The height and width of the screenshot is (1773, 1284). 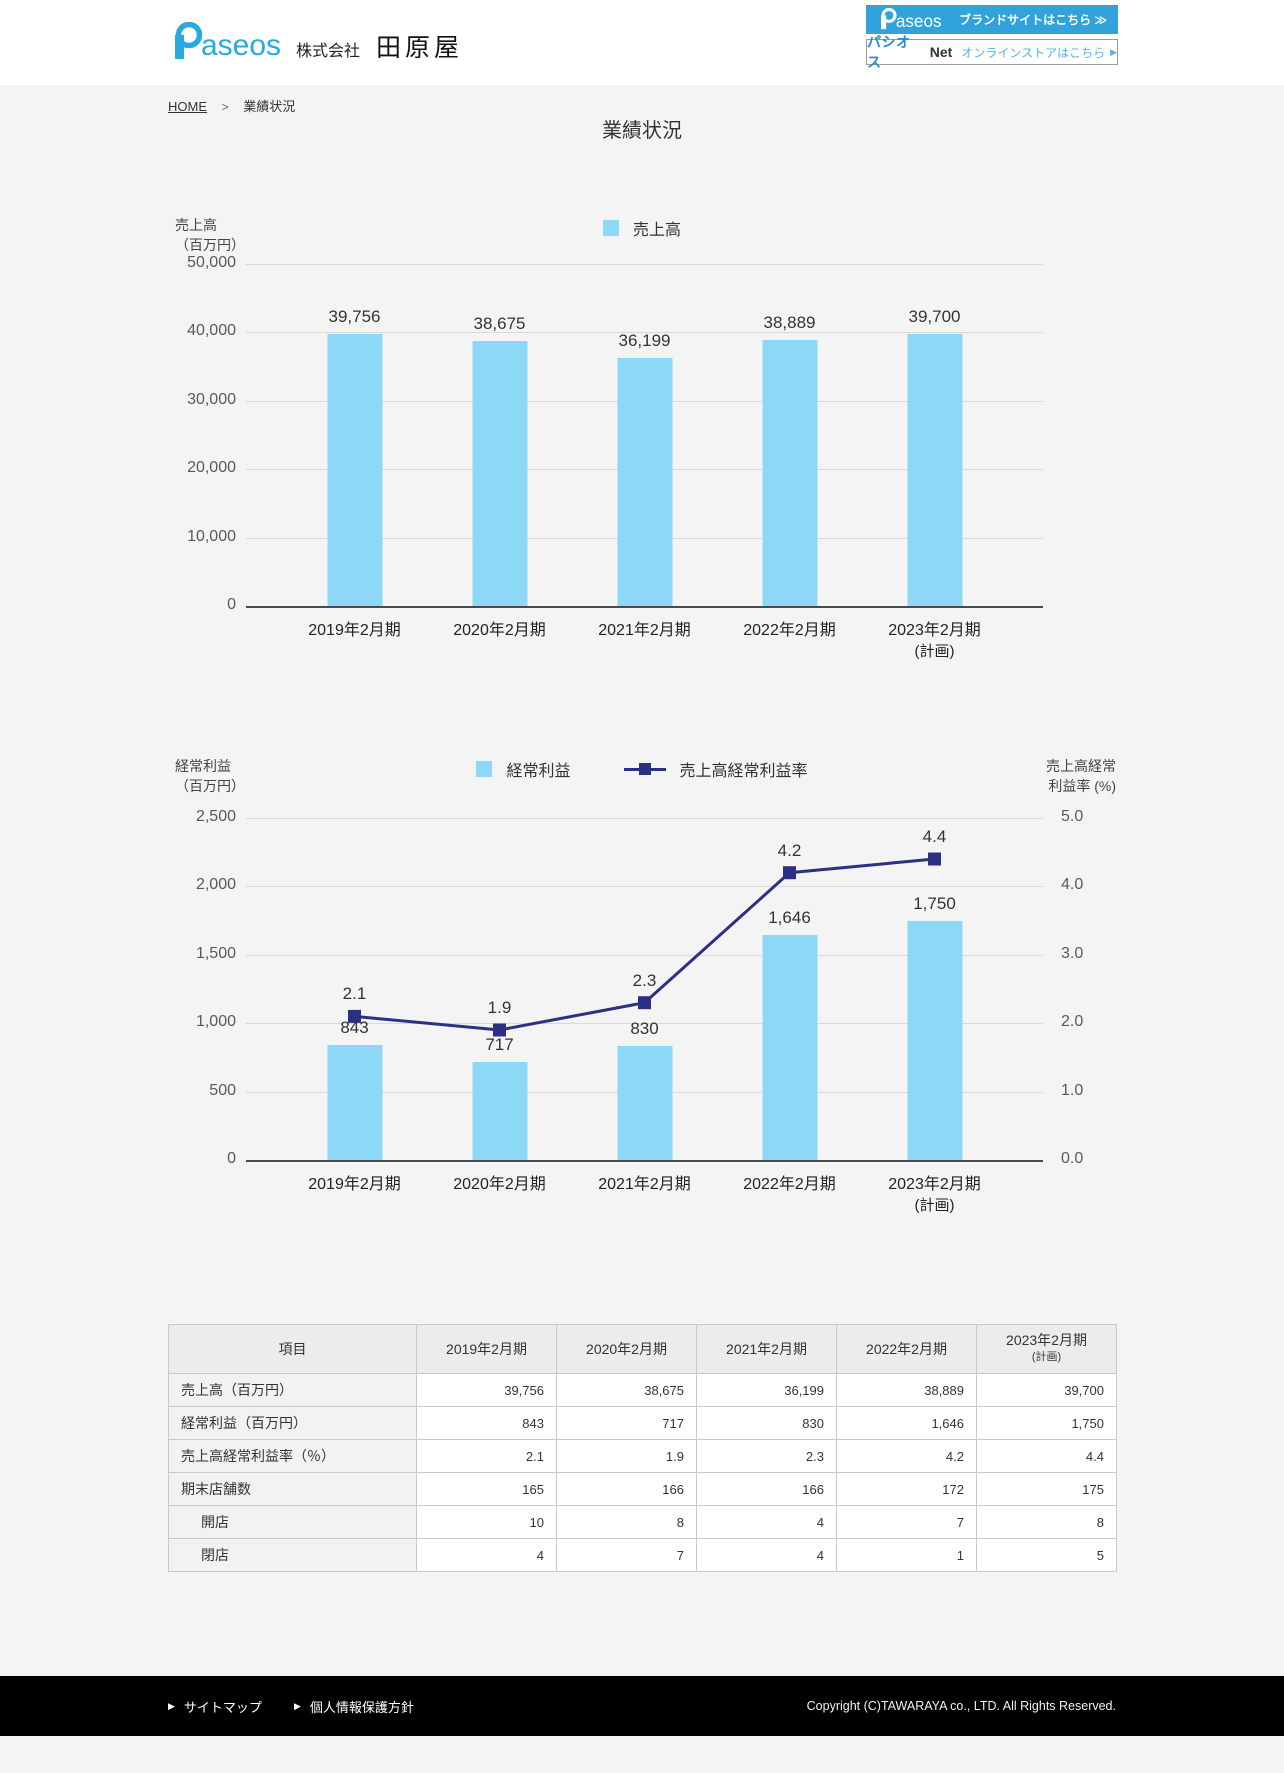 What do you see at coordinates (766, 1489) in the screenshot?
I see `row-value: 166` at bounding box center [766, 1489].